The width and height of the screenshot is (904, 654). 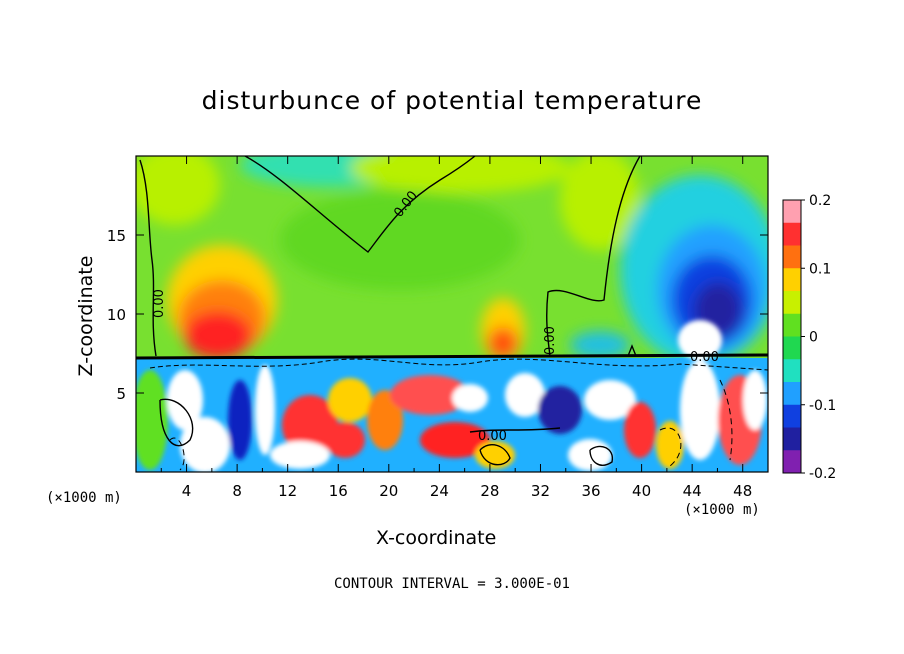 What do you see at coordinates (116, 236) in the screenshot?
I see `y-tick-label: 15` at bounding box center [116, 236].